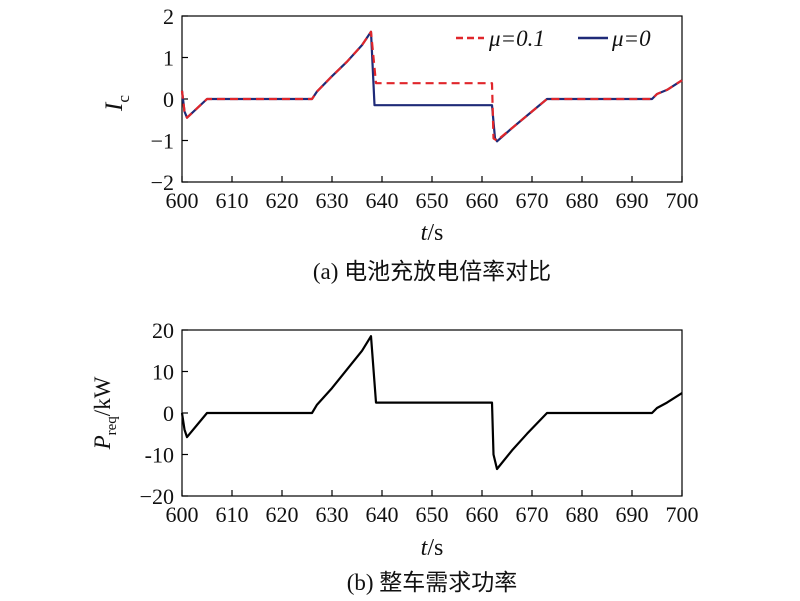 The height and width of the screenshot is (601, 800). I want to click on y-tick-label: −20, so click(157, 496).